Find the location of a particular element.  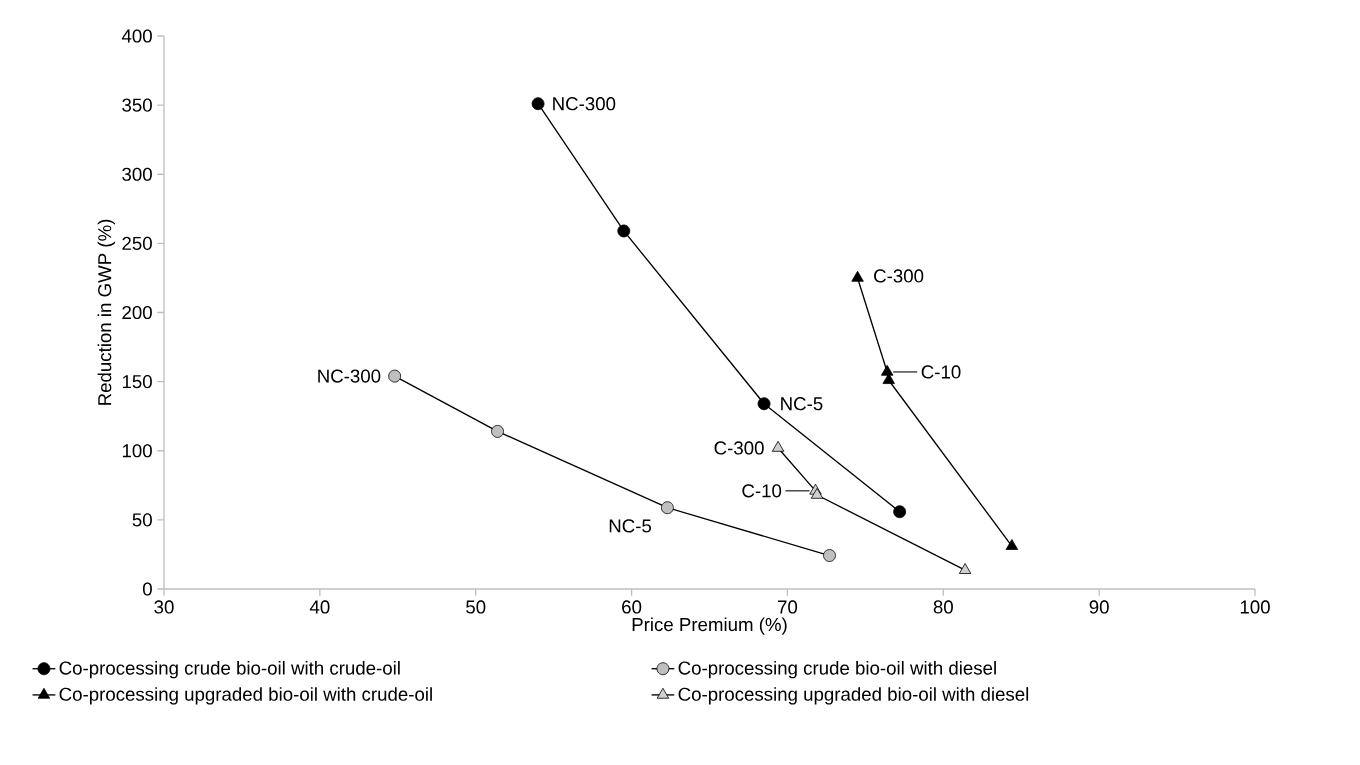

x-axis-title: Price Premium (%) is located at coordinates (709, 626).